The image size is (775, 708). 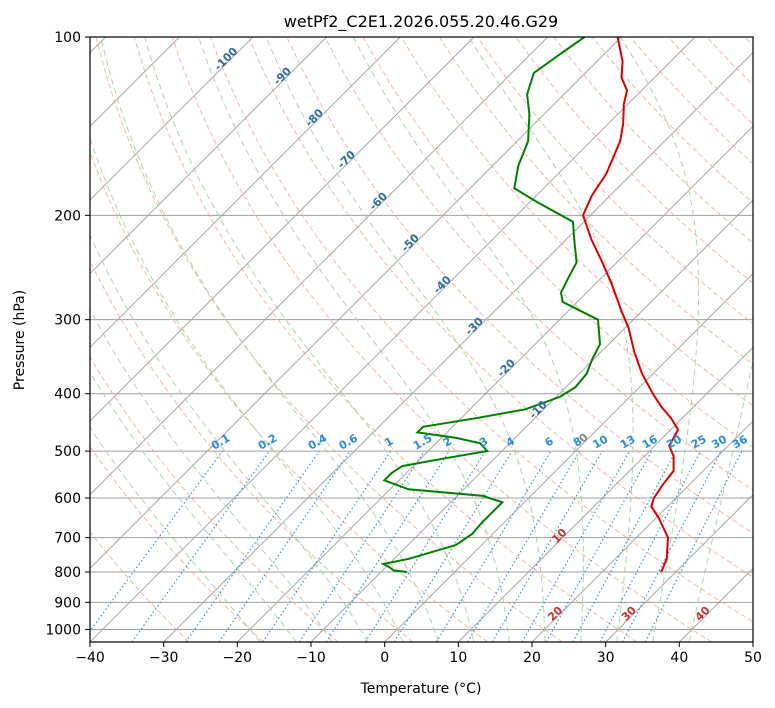 I want to click on y-tick-label: 700, so click(x=67, y=539).